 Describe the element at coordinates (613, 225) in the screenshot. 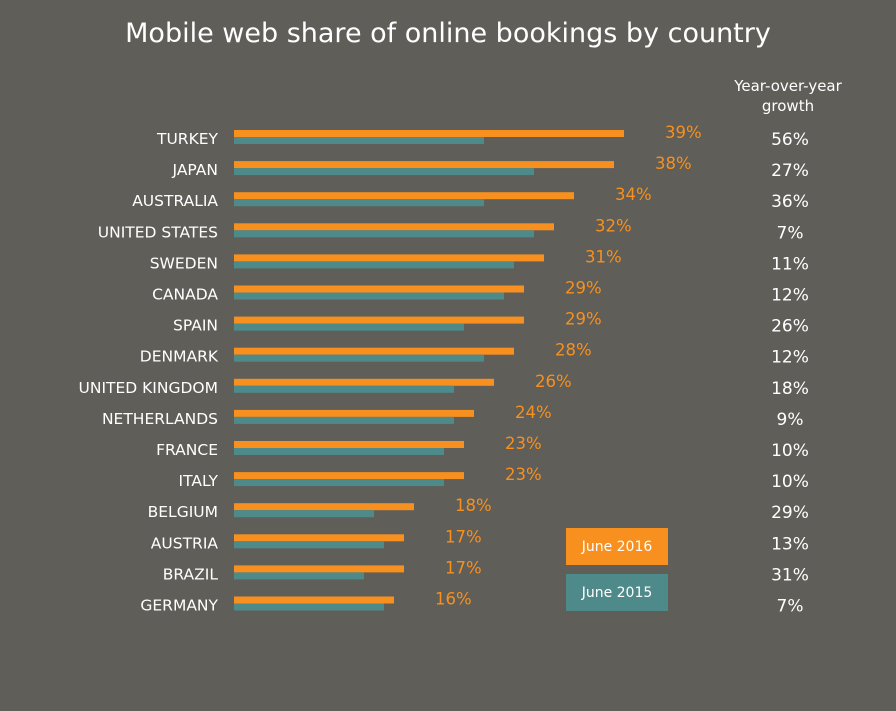

I see `data-label-june-2016: 32%` at that location.